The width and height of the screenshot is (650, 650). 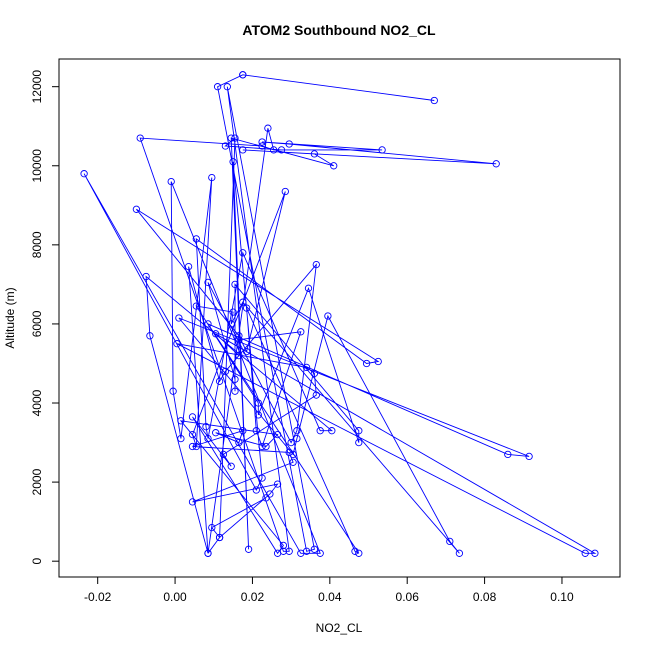 I want to click on y-tick-label: 6000, so click(x=37, y=323).